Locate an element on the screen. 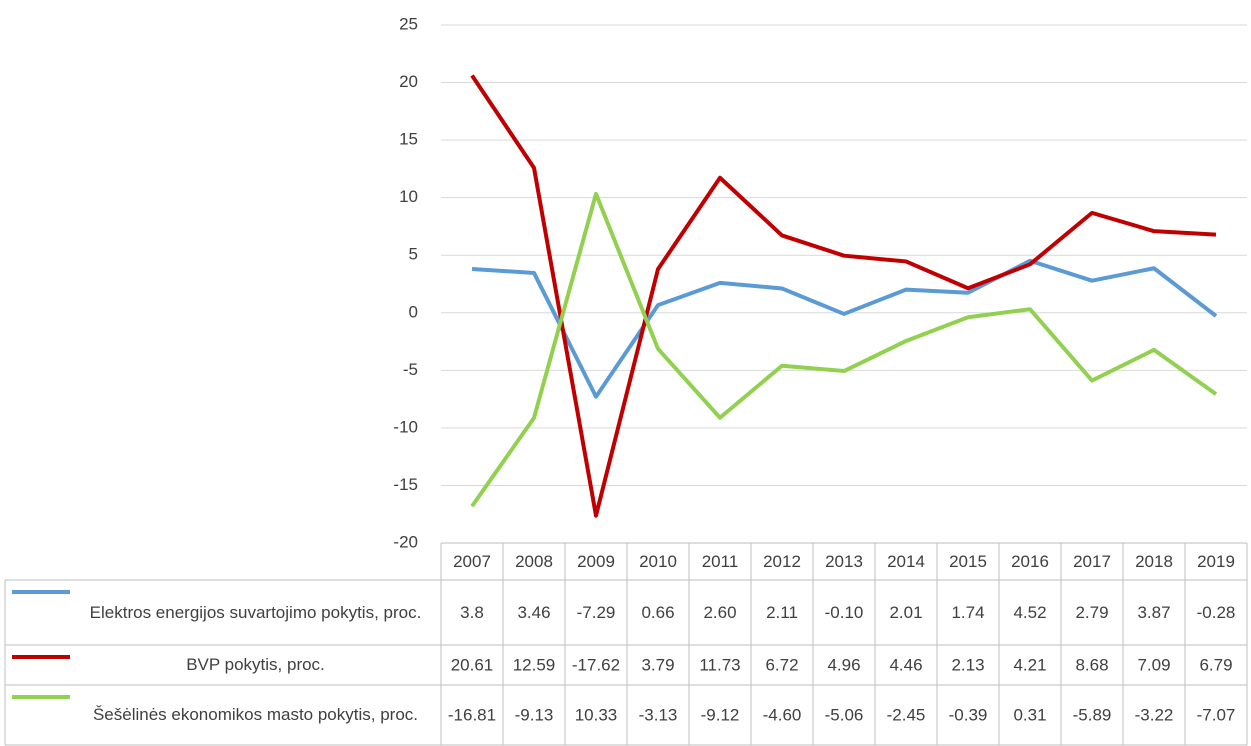  x-tick-label: 2007 is located at coordinates (472, 561).